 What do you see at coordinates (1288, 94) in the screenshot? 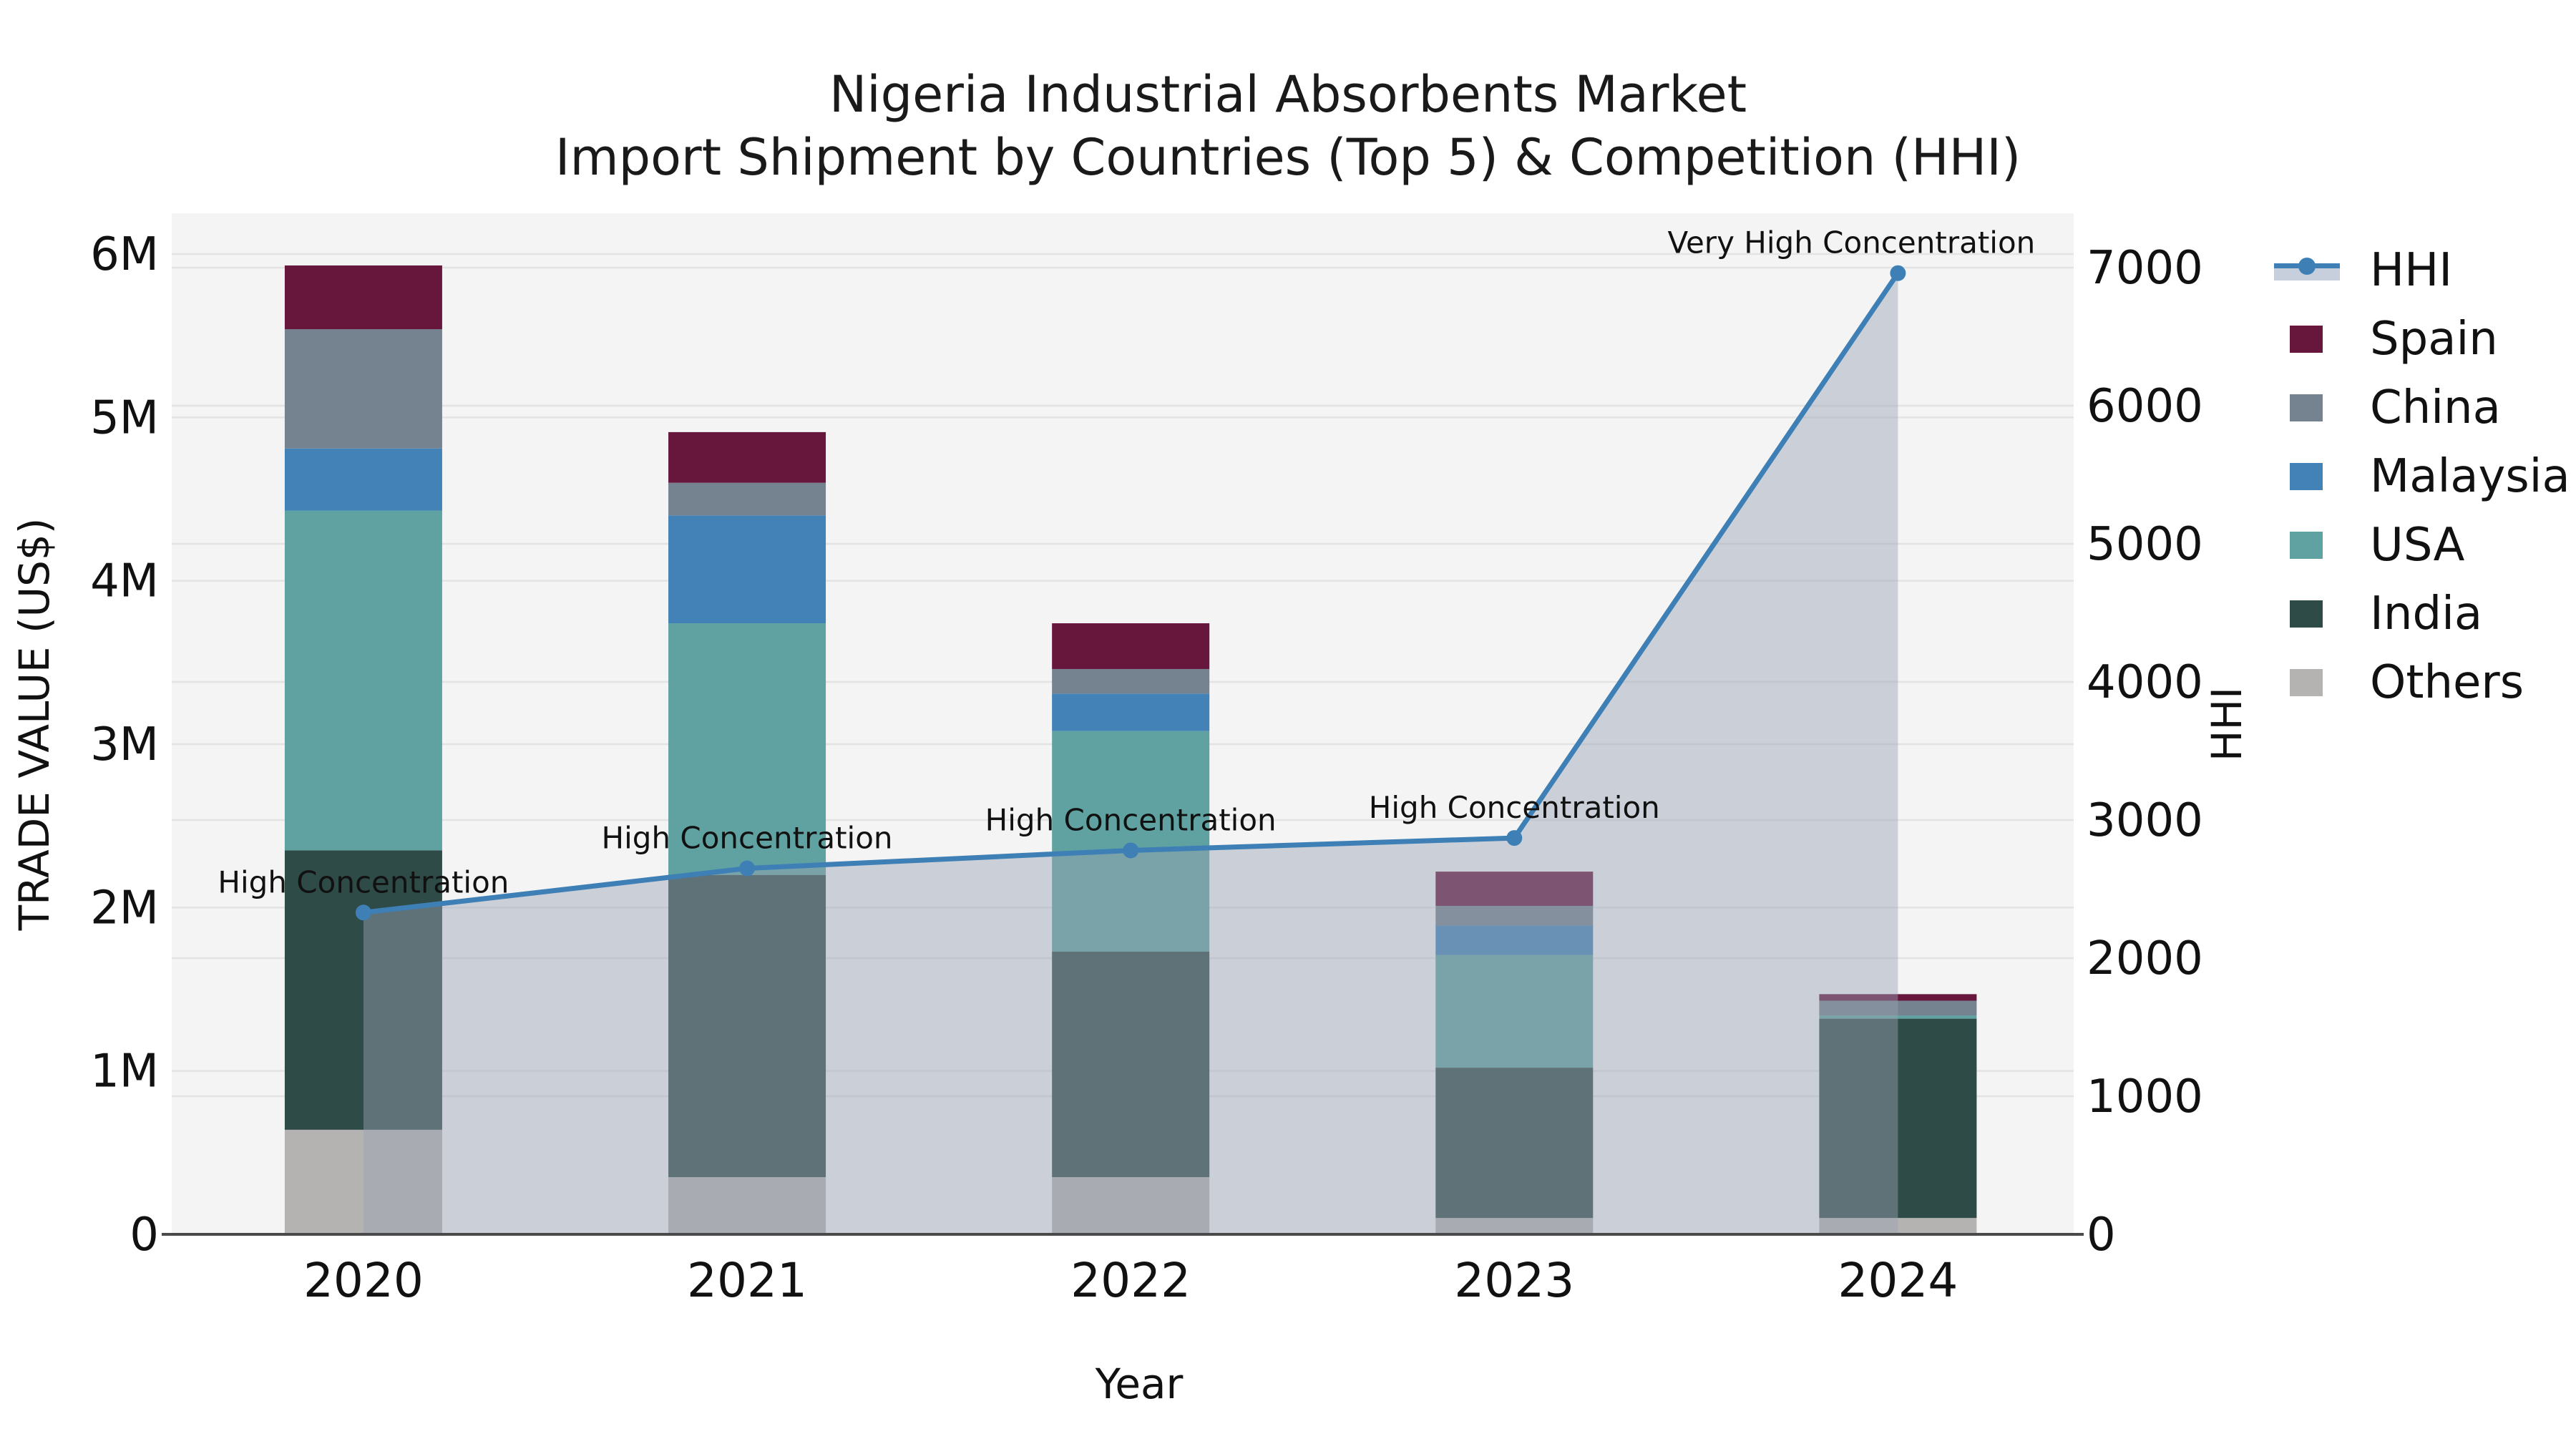
I see `chart-title-line1: Nigeria Industrial Absorbents Market` at bounding box center [1288, 94].